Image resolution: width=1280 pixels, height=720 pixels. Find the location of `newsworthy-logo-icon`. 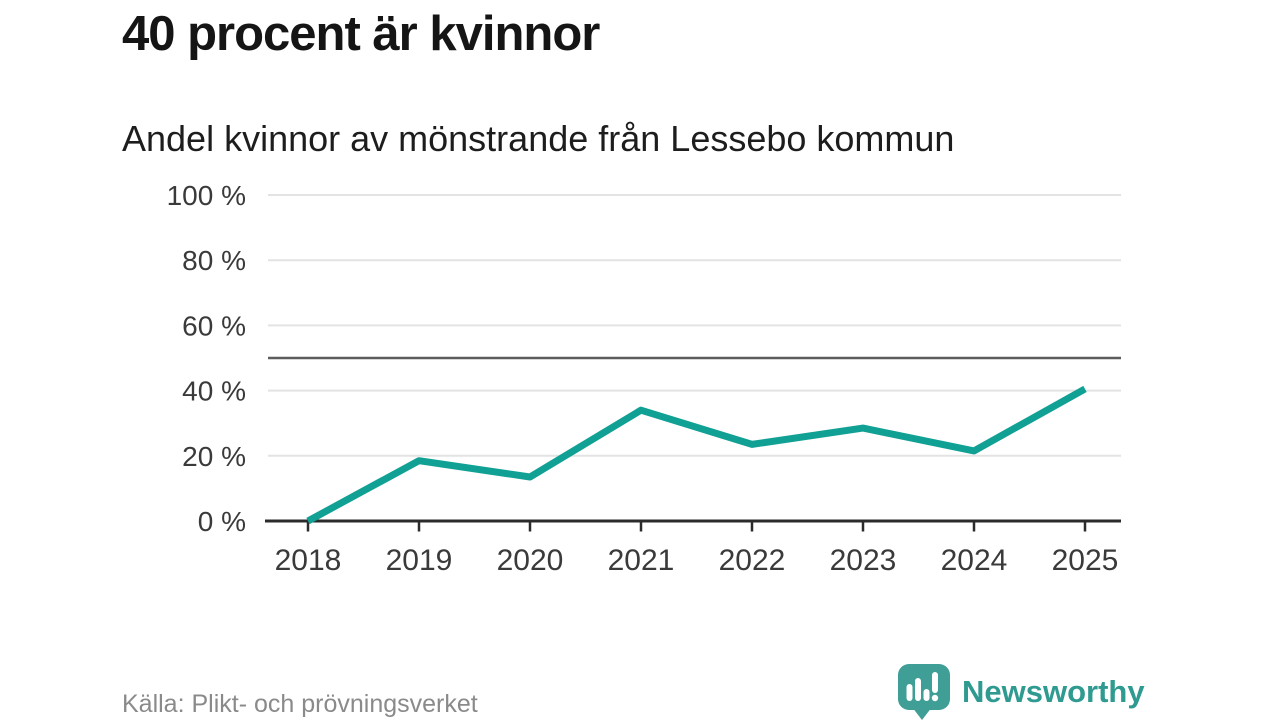

newsworthy-logo-icon is located at coordinates (924, 692).